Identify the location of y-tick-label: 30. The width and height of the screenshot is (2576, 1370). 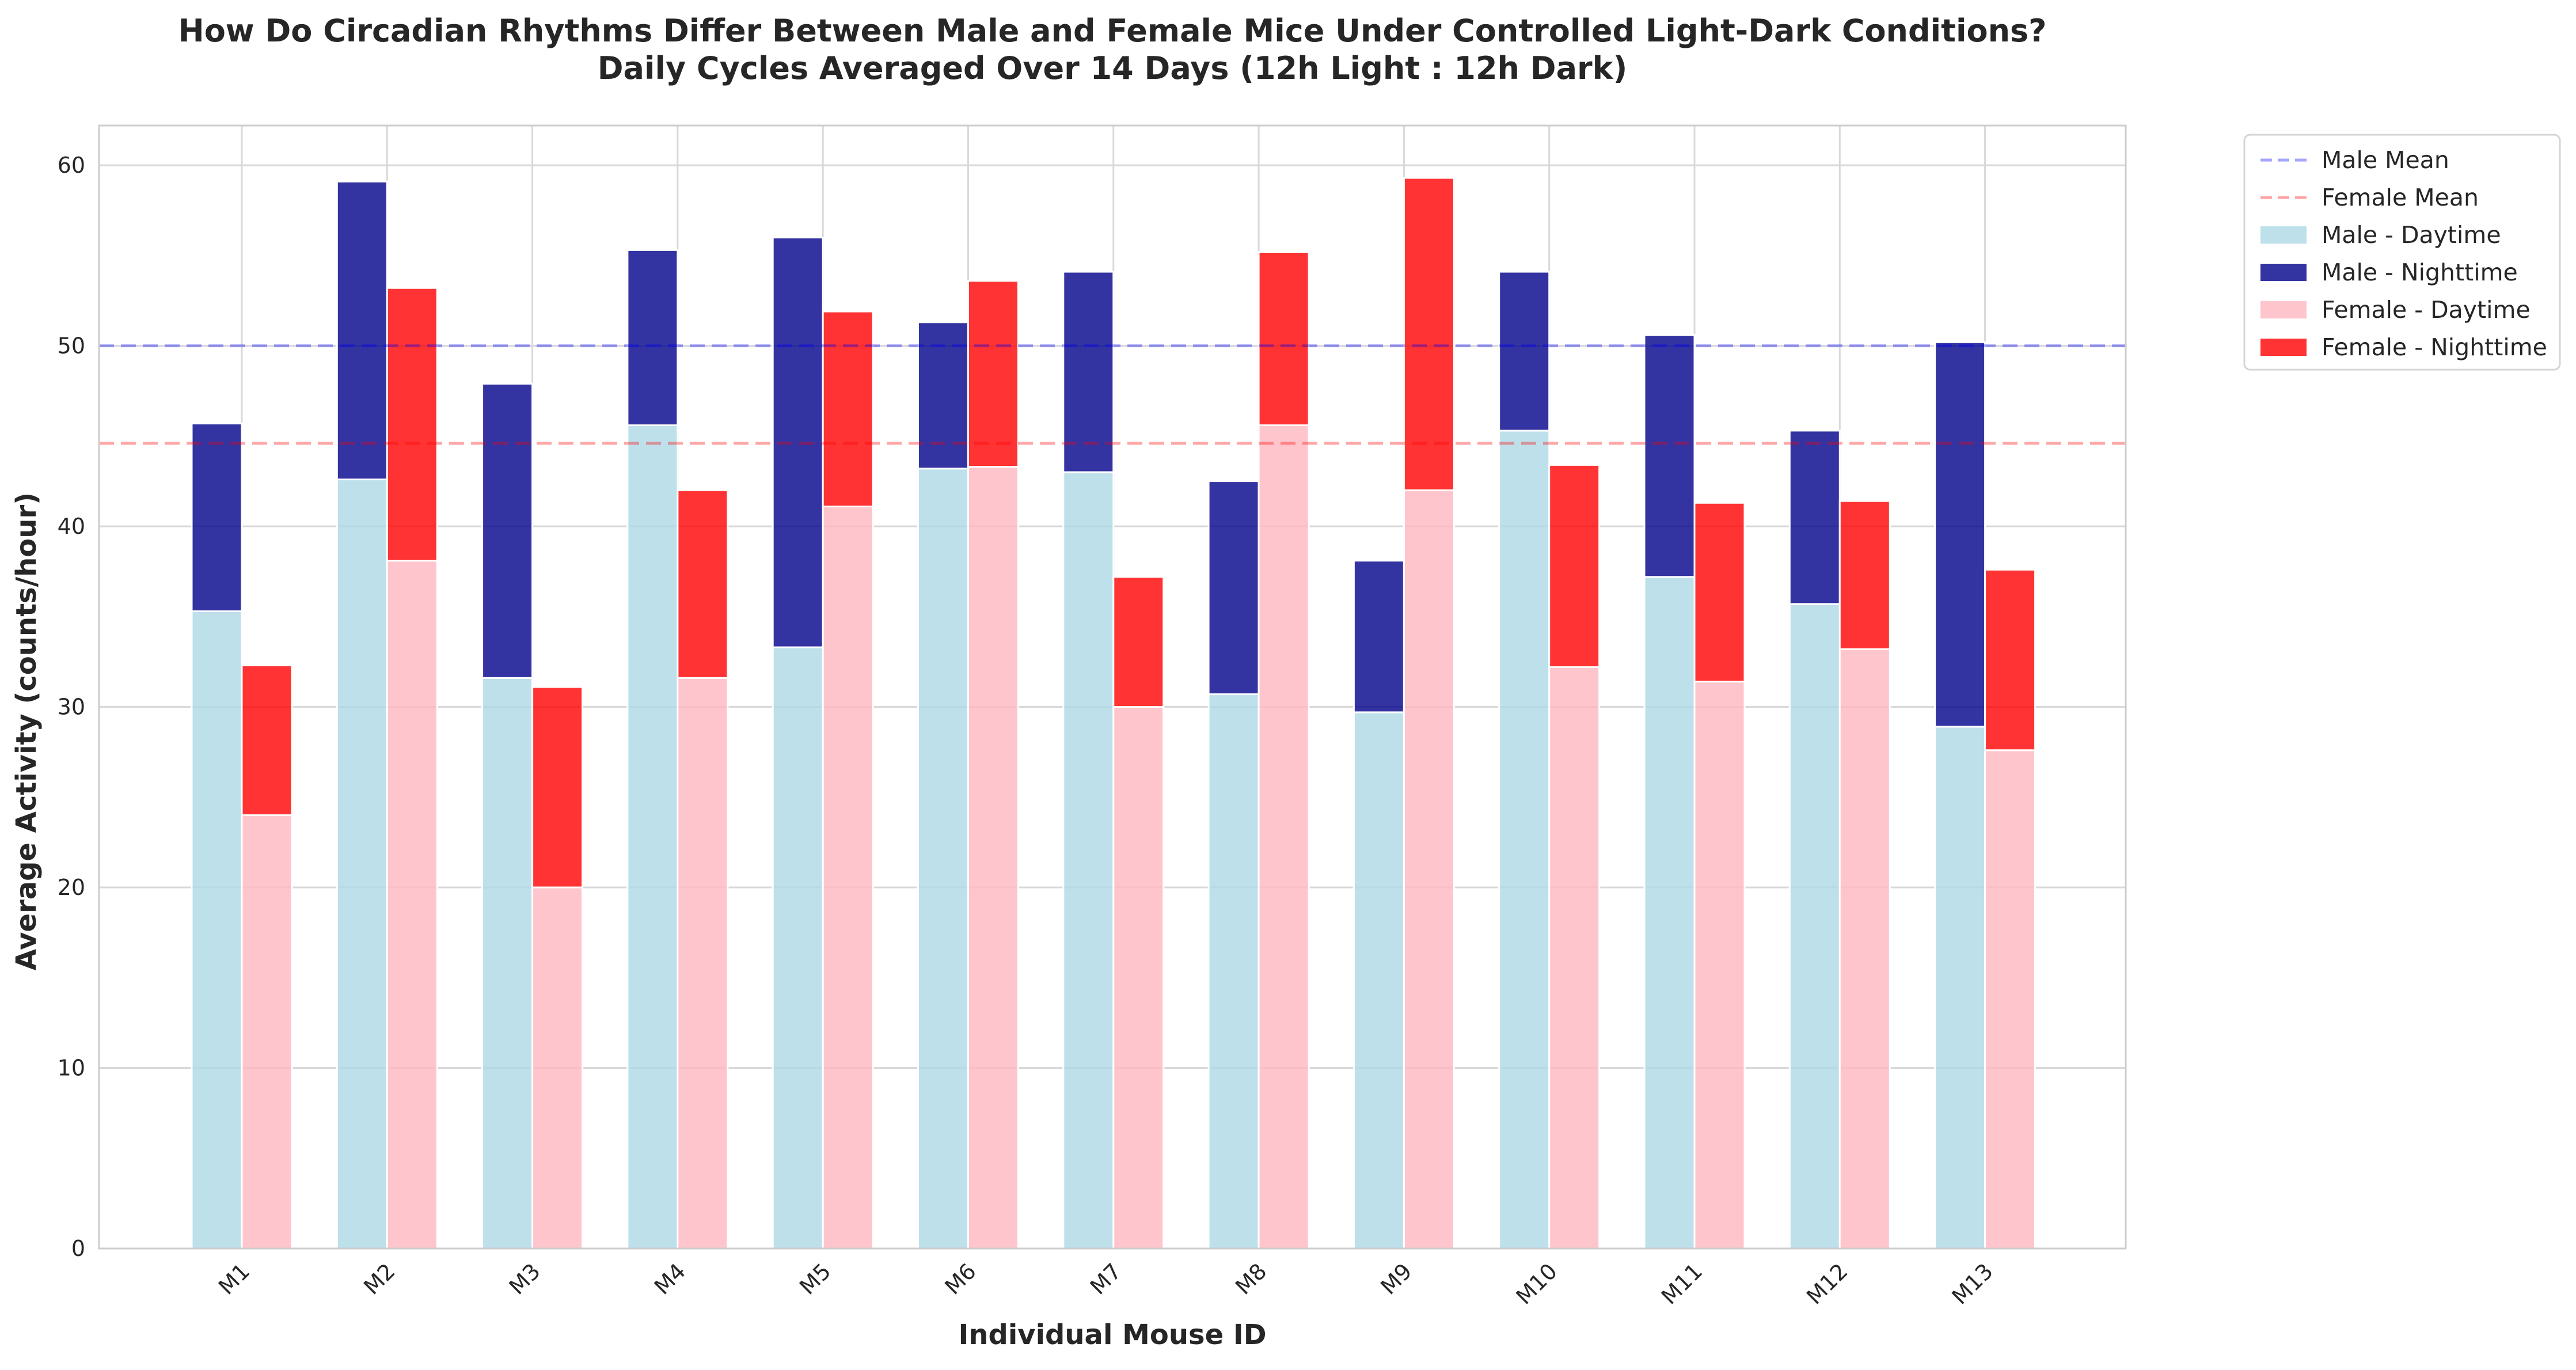
(71, 706).